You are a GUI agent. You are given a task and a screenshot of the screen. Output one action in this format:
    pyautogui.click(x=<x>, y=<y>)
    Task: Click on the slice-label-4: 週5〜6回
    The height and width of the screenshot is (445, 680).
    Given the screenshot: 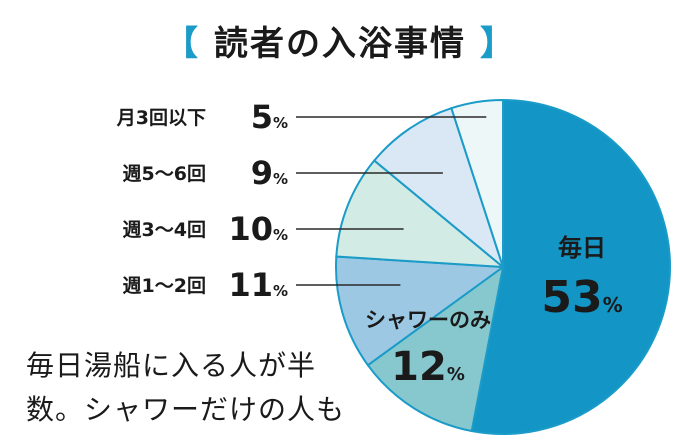 What is the action you would take?
    pyautogui.click(x=164, y=174)
    